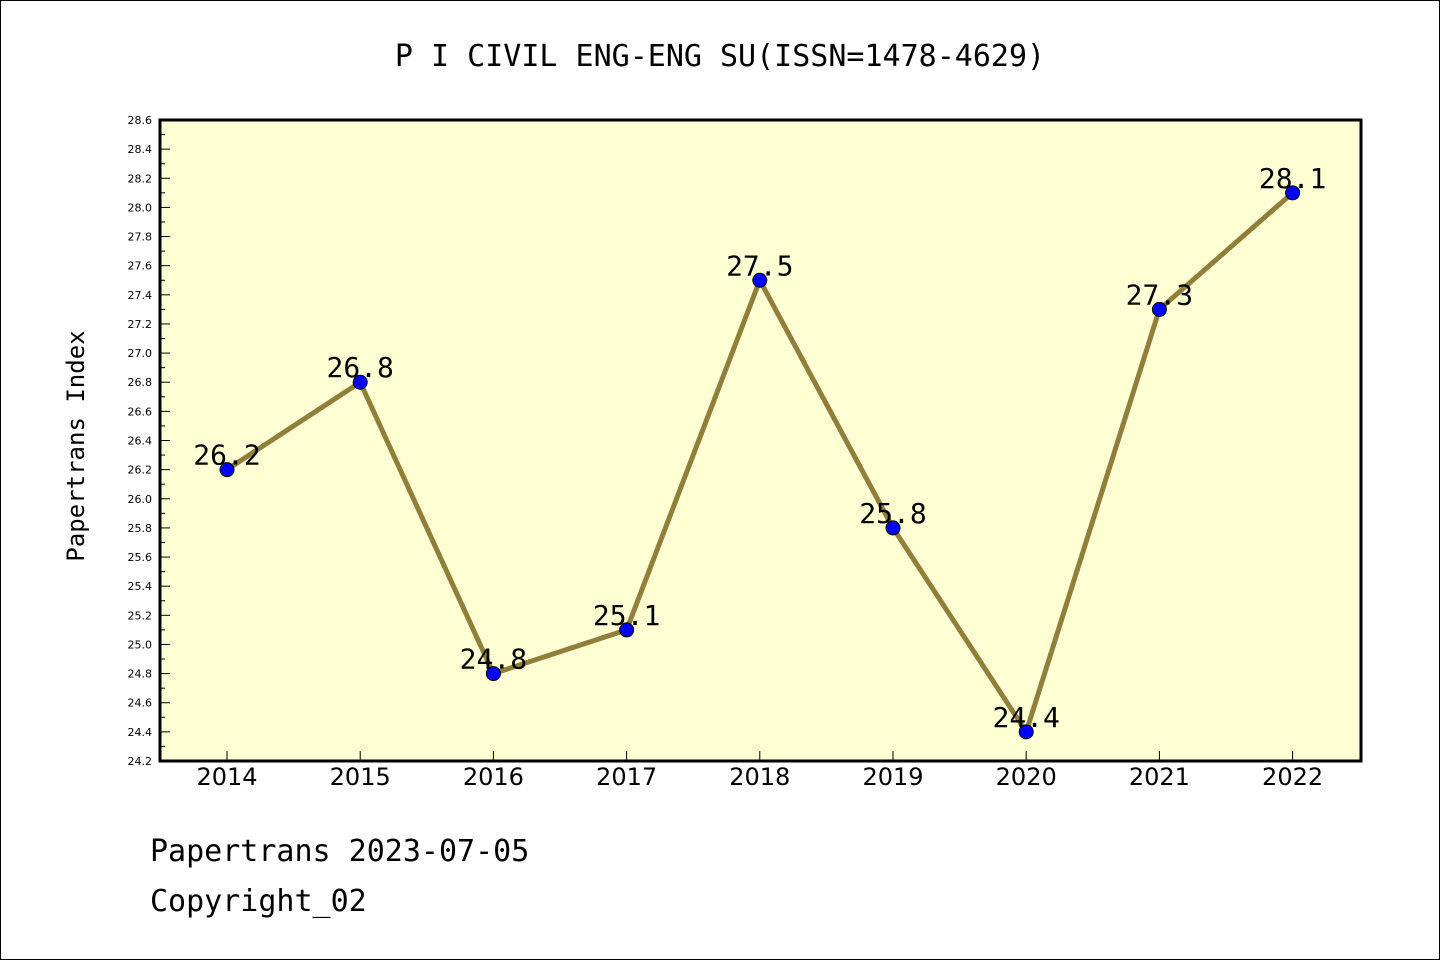  Describe the element at coordinates (140, 237) in the screenshot. I see `y-tick-label: 27.8` at that location.